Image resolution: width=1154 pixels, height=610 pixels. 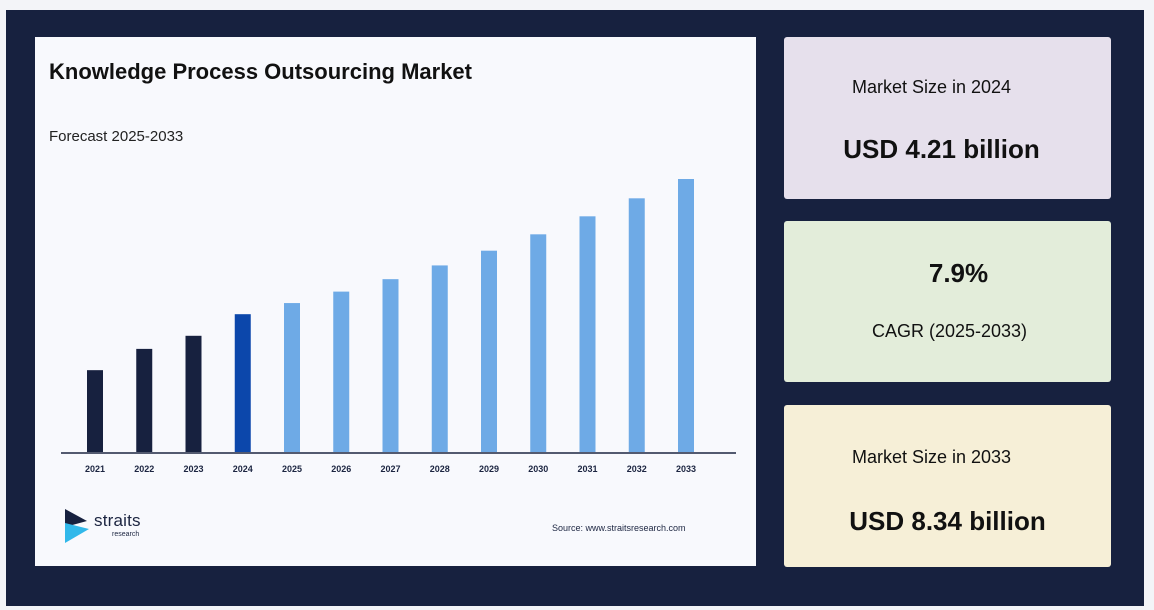 I want to click on x-tick-label: 2025, so click(x=292, y=469).